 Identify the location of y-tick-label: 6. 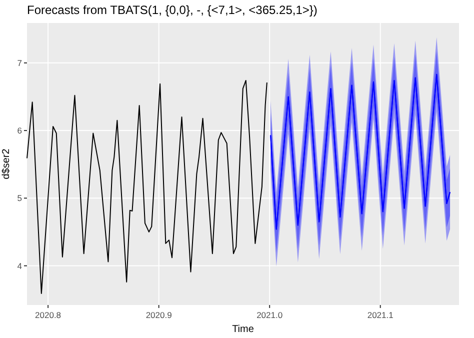
(19, 131).